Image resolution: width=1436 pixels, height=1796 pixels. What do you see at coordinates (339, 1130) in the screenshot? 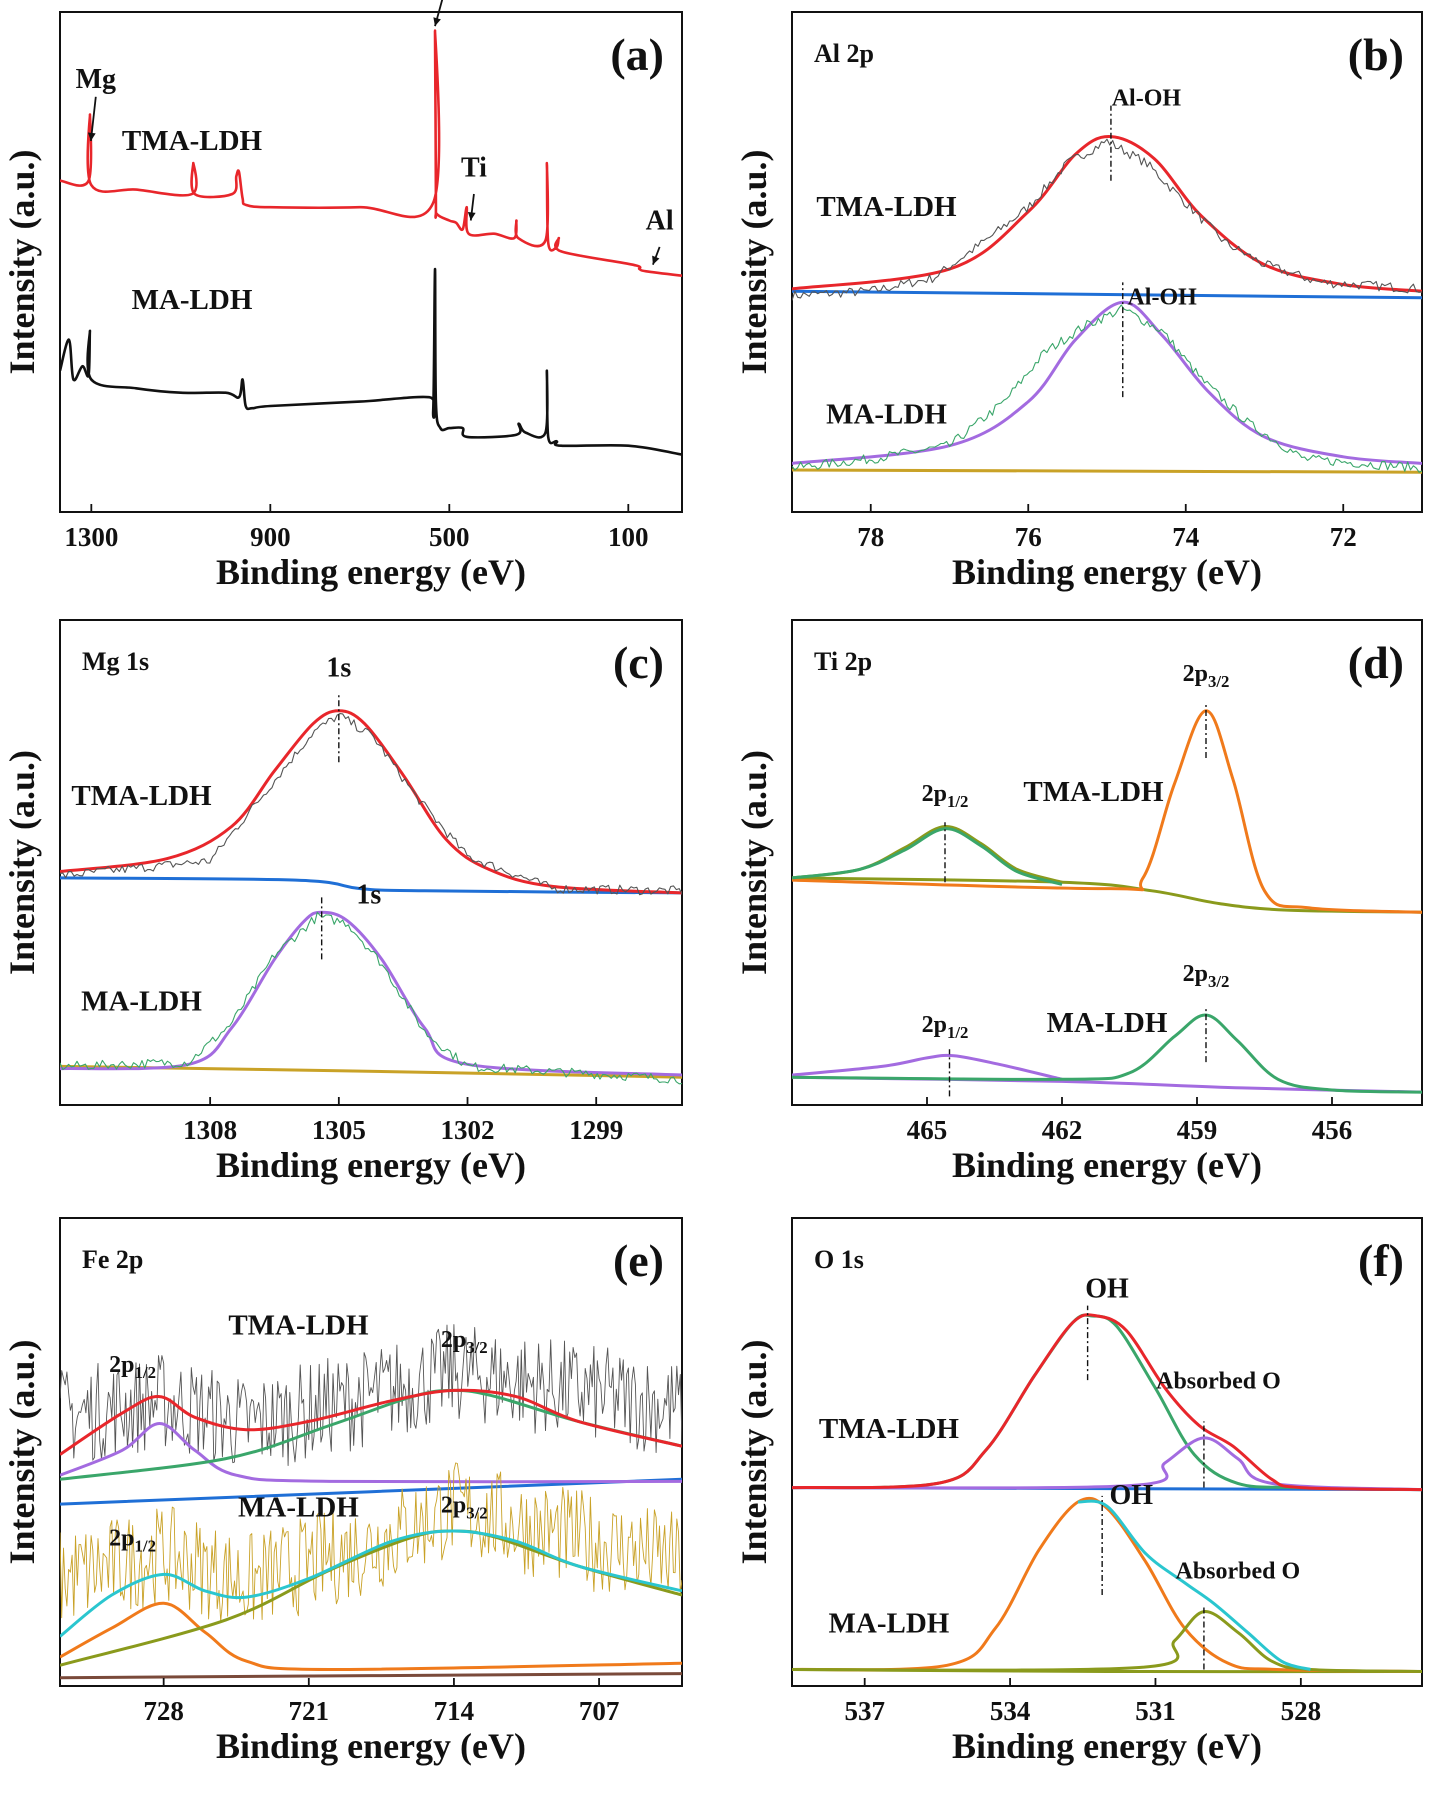
I see `x-tick-label: 1305` at bounding box center [339, 1130].